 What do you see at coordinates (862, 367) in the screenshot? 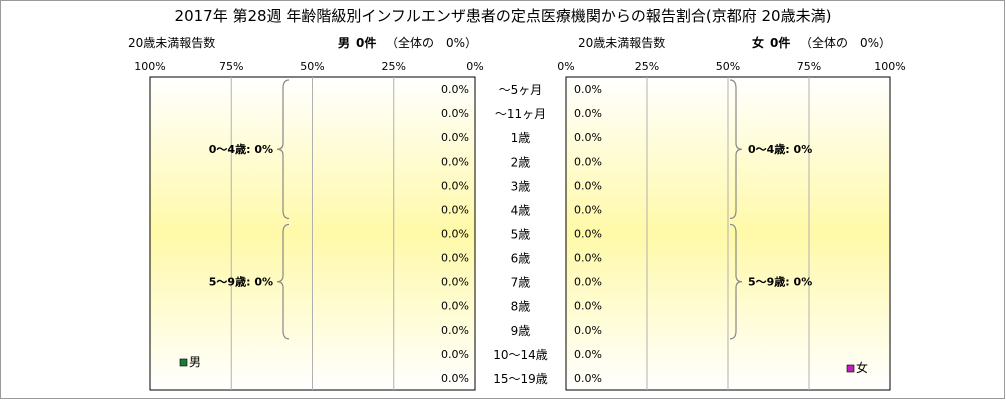
I see `female-legend-label: 女` at bounding box center [862, 367].